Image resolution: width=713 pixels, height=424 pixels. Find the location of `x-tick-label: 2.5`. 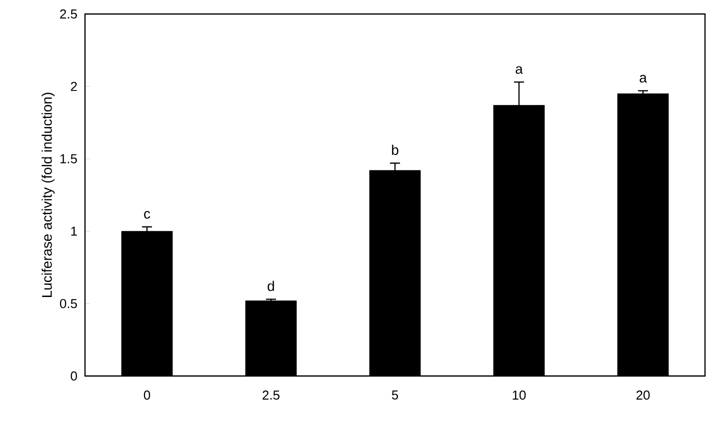

x-tick-label: 2.5 is located at coordinates (271, 395).